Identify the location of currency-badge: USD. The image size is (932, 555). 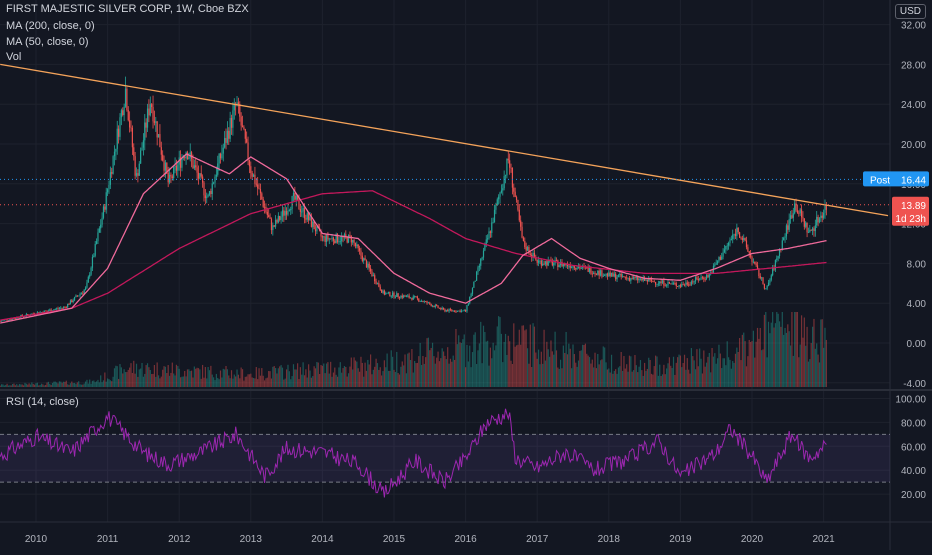
(910, 11).